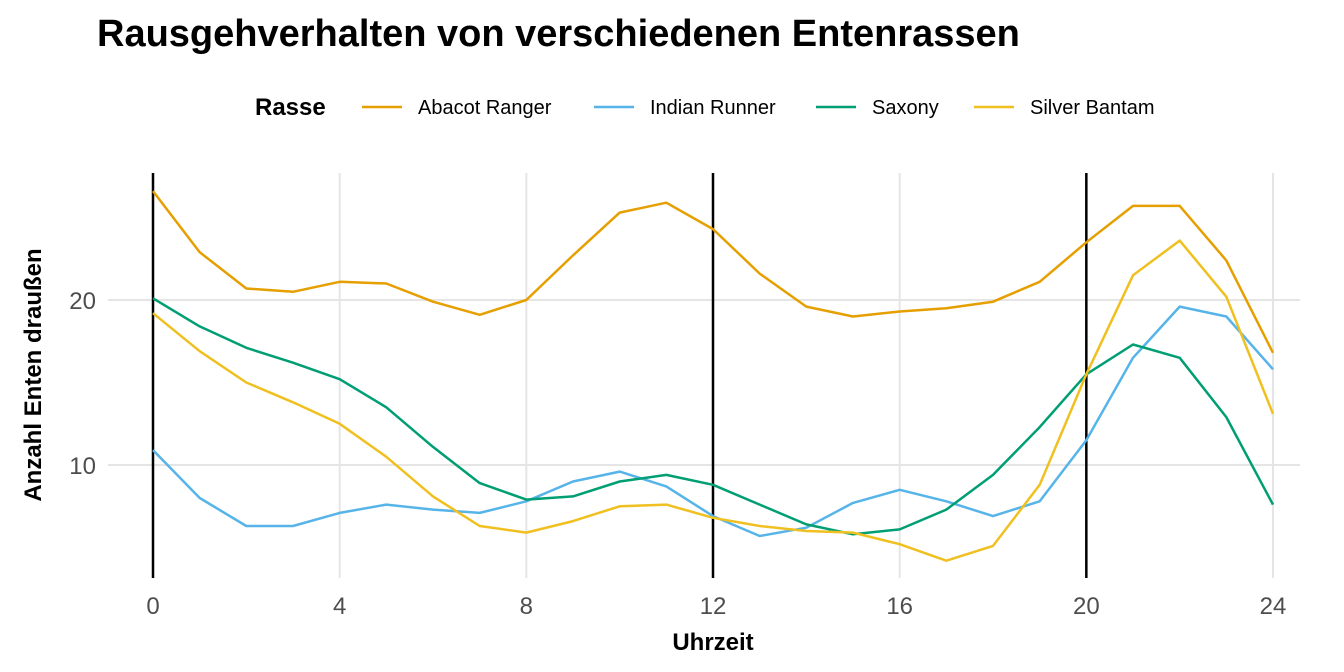  I want to click on y-tick-label: 10, so click(82, 466).